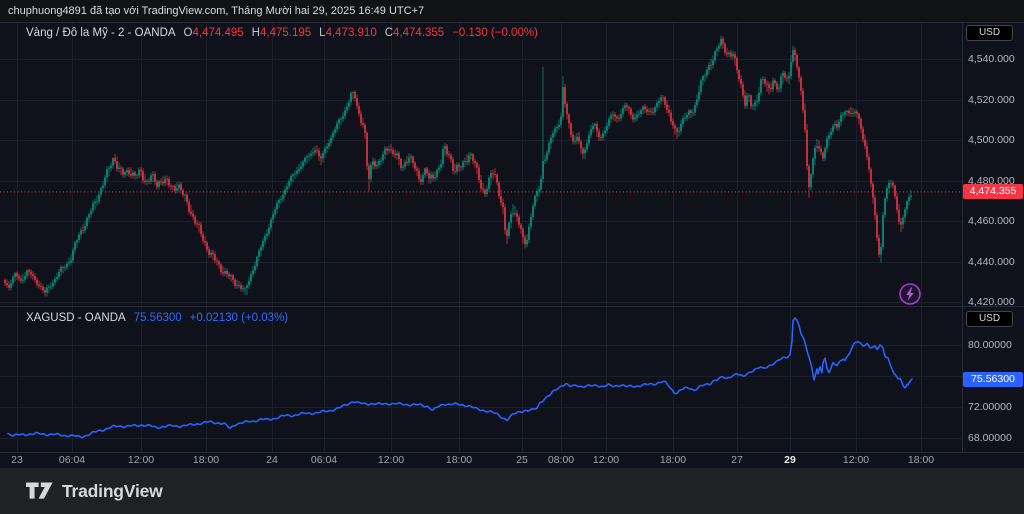 The width and height of the screenshot is (1024, 514). Describe the element at coordinates (991, 140) in the screenshot. I see `gold-price-tick-label: 4,500.000` at that location.